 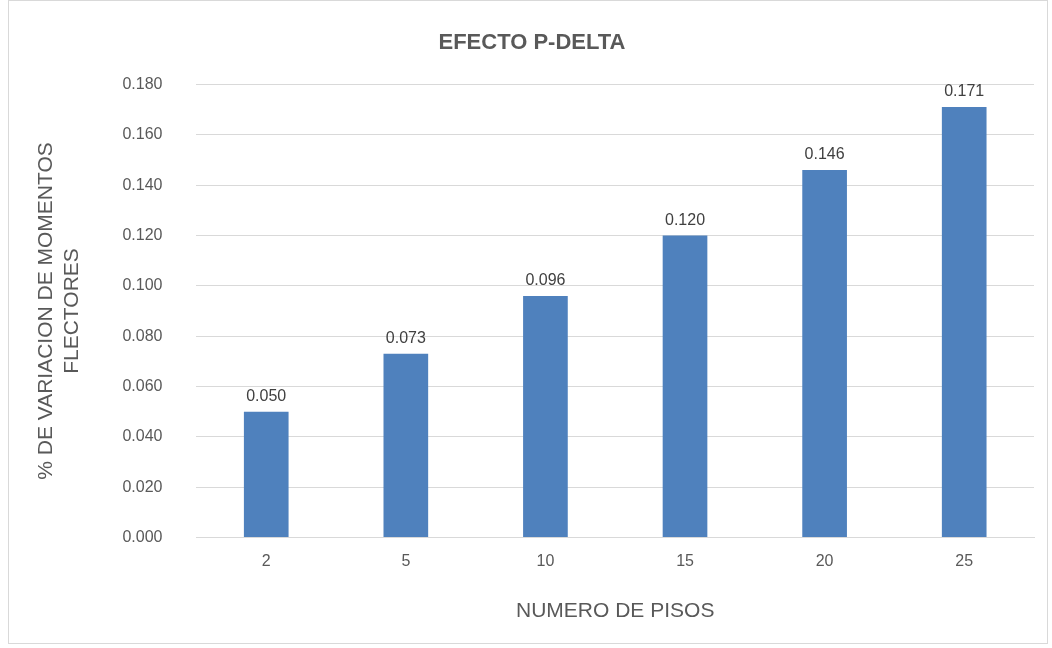 I want to click on x-tick-label: 15, so click(x=685, y=560).